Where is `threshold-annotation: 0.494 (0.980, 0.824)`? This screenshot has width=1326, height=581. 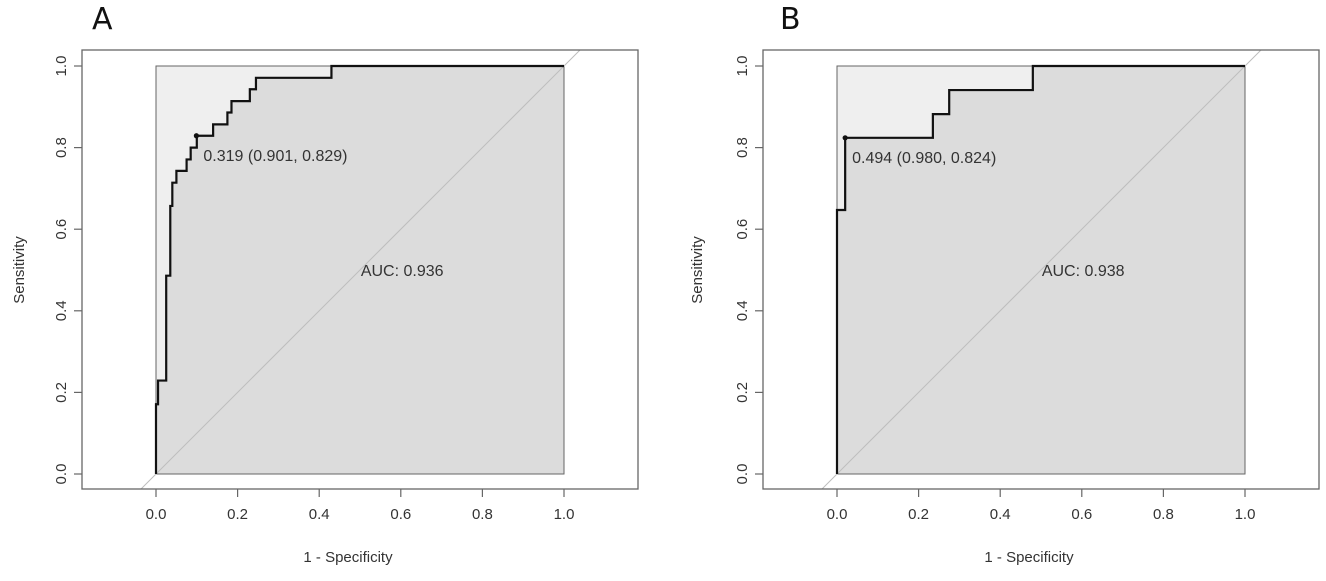 threshold-annotation: 0.494 (0.980, 0.824) is located at coordinates (924, 158).